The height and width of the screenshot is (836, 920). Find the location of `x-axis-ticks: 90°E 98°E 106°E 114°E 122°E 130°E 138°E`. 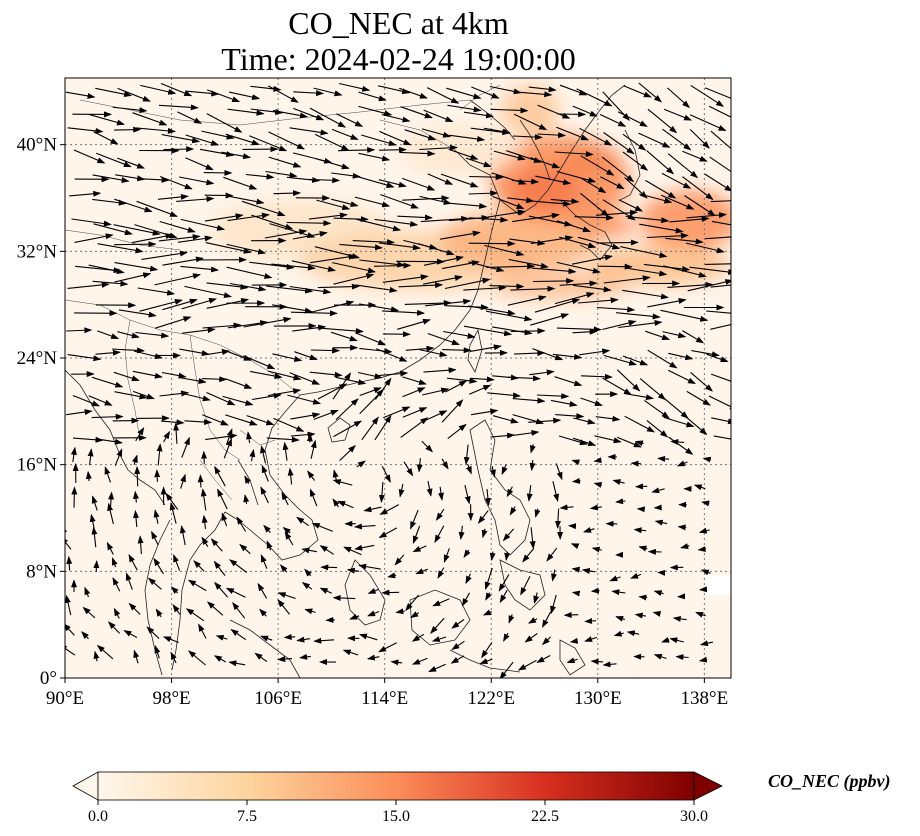

x-axis-ticks: 90°E 98°E 106°E 114°E 122°E 130°E 138°E is located at coordinates (387, 693).